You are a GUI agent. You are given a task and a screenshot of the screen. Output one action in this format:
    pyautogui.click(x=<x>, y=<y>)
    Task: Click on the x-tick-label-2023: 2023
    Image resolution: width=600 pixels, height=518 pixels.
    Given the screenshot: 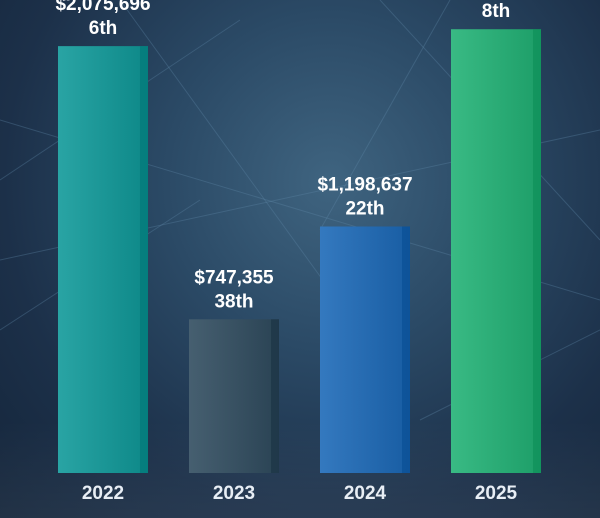 What is the action you would take?
    pyautogui.click(x=234, y=493)
    